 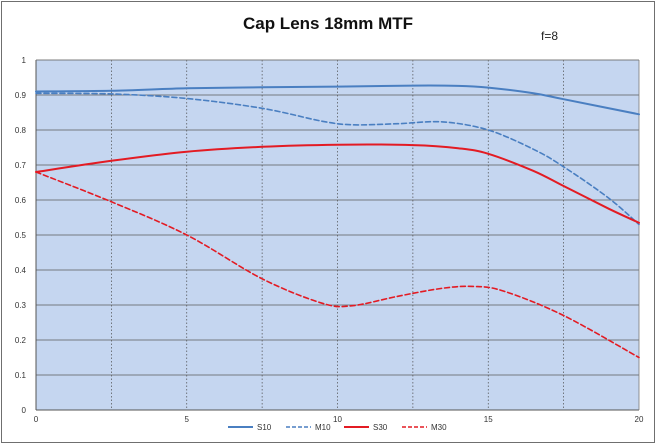 What do you see at coordinates (21, 130) in the screenshot?
I see `y-tick-label: 0.8` at bounding box center [21, 130].